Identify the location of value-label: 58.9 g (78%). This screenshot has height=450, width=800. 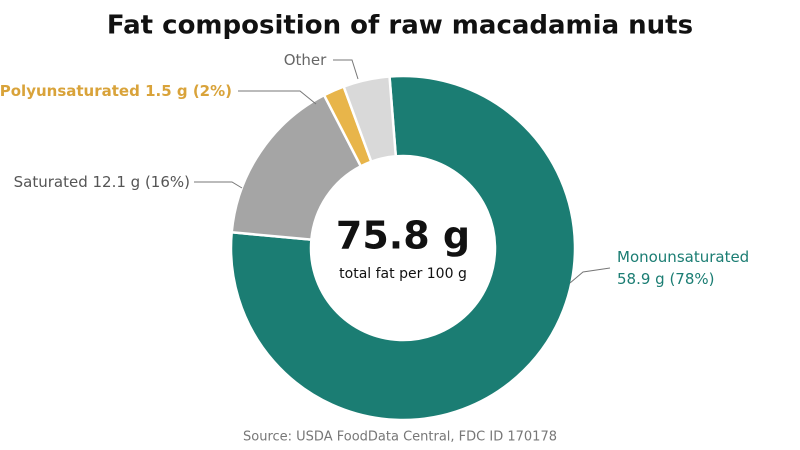
(666, 279).